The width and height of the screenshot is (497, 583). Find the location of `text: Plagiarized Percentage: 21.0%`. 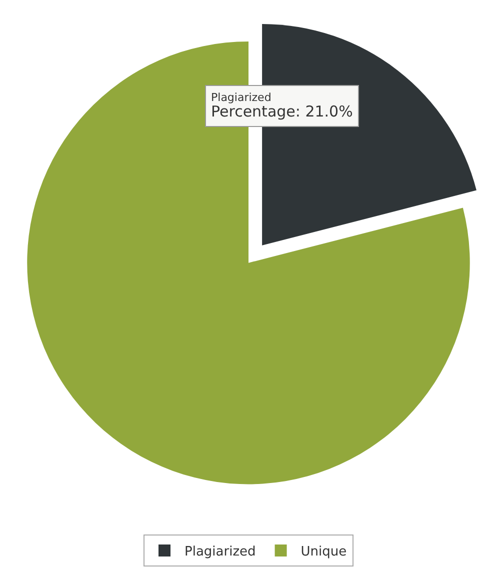

text: Plagiarized Percentage: 21.0% is located at coordinates (282, 106).